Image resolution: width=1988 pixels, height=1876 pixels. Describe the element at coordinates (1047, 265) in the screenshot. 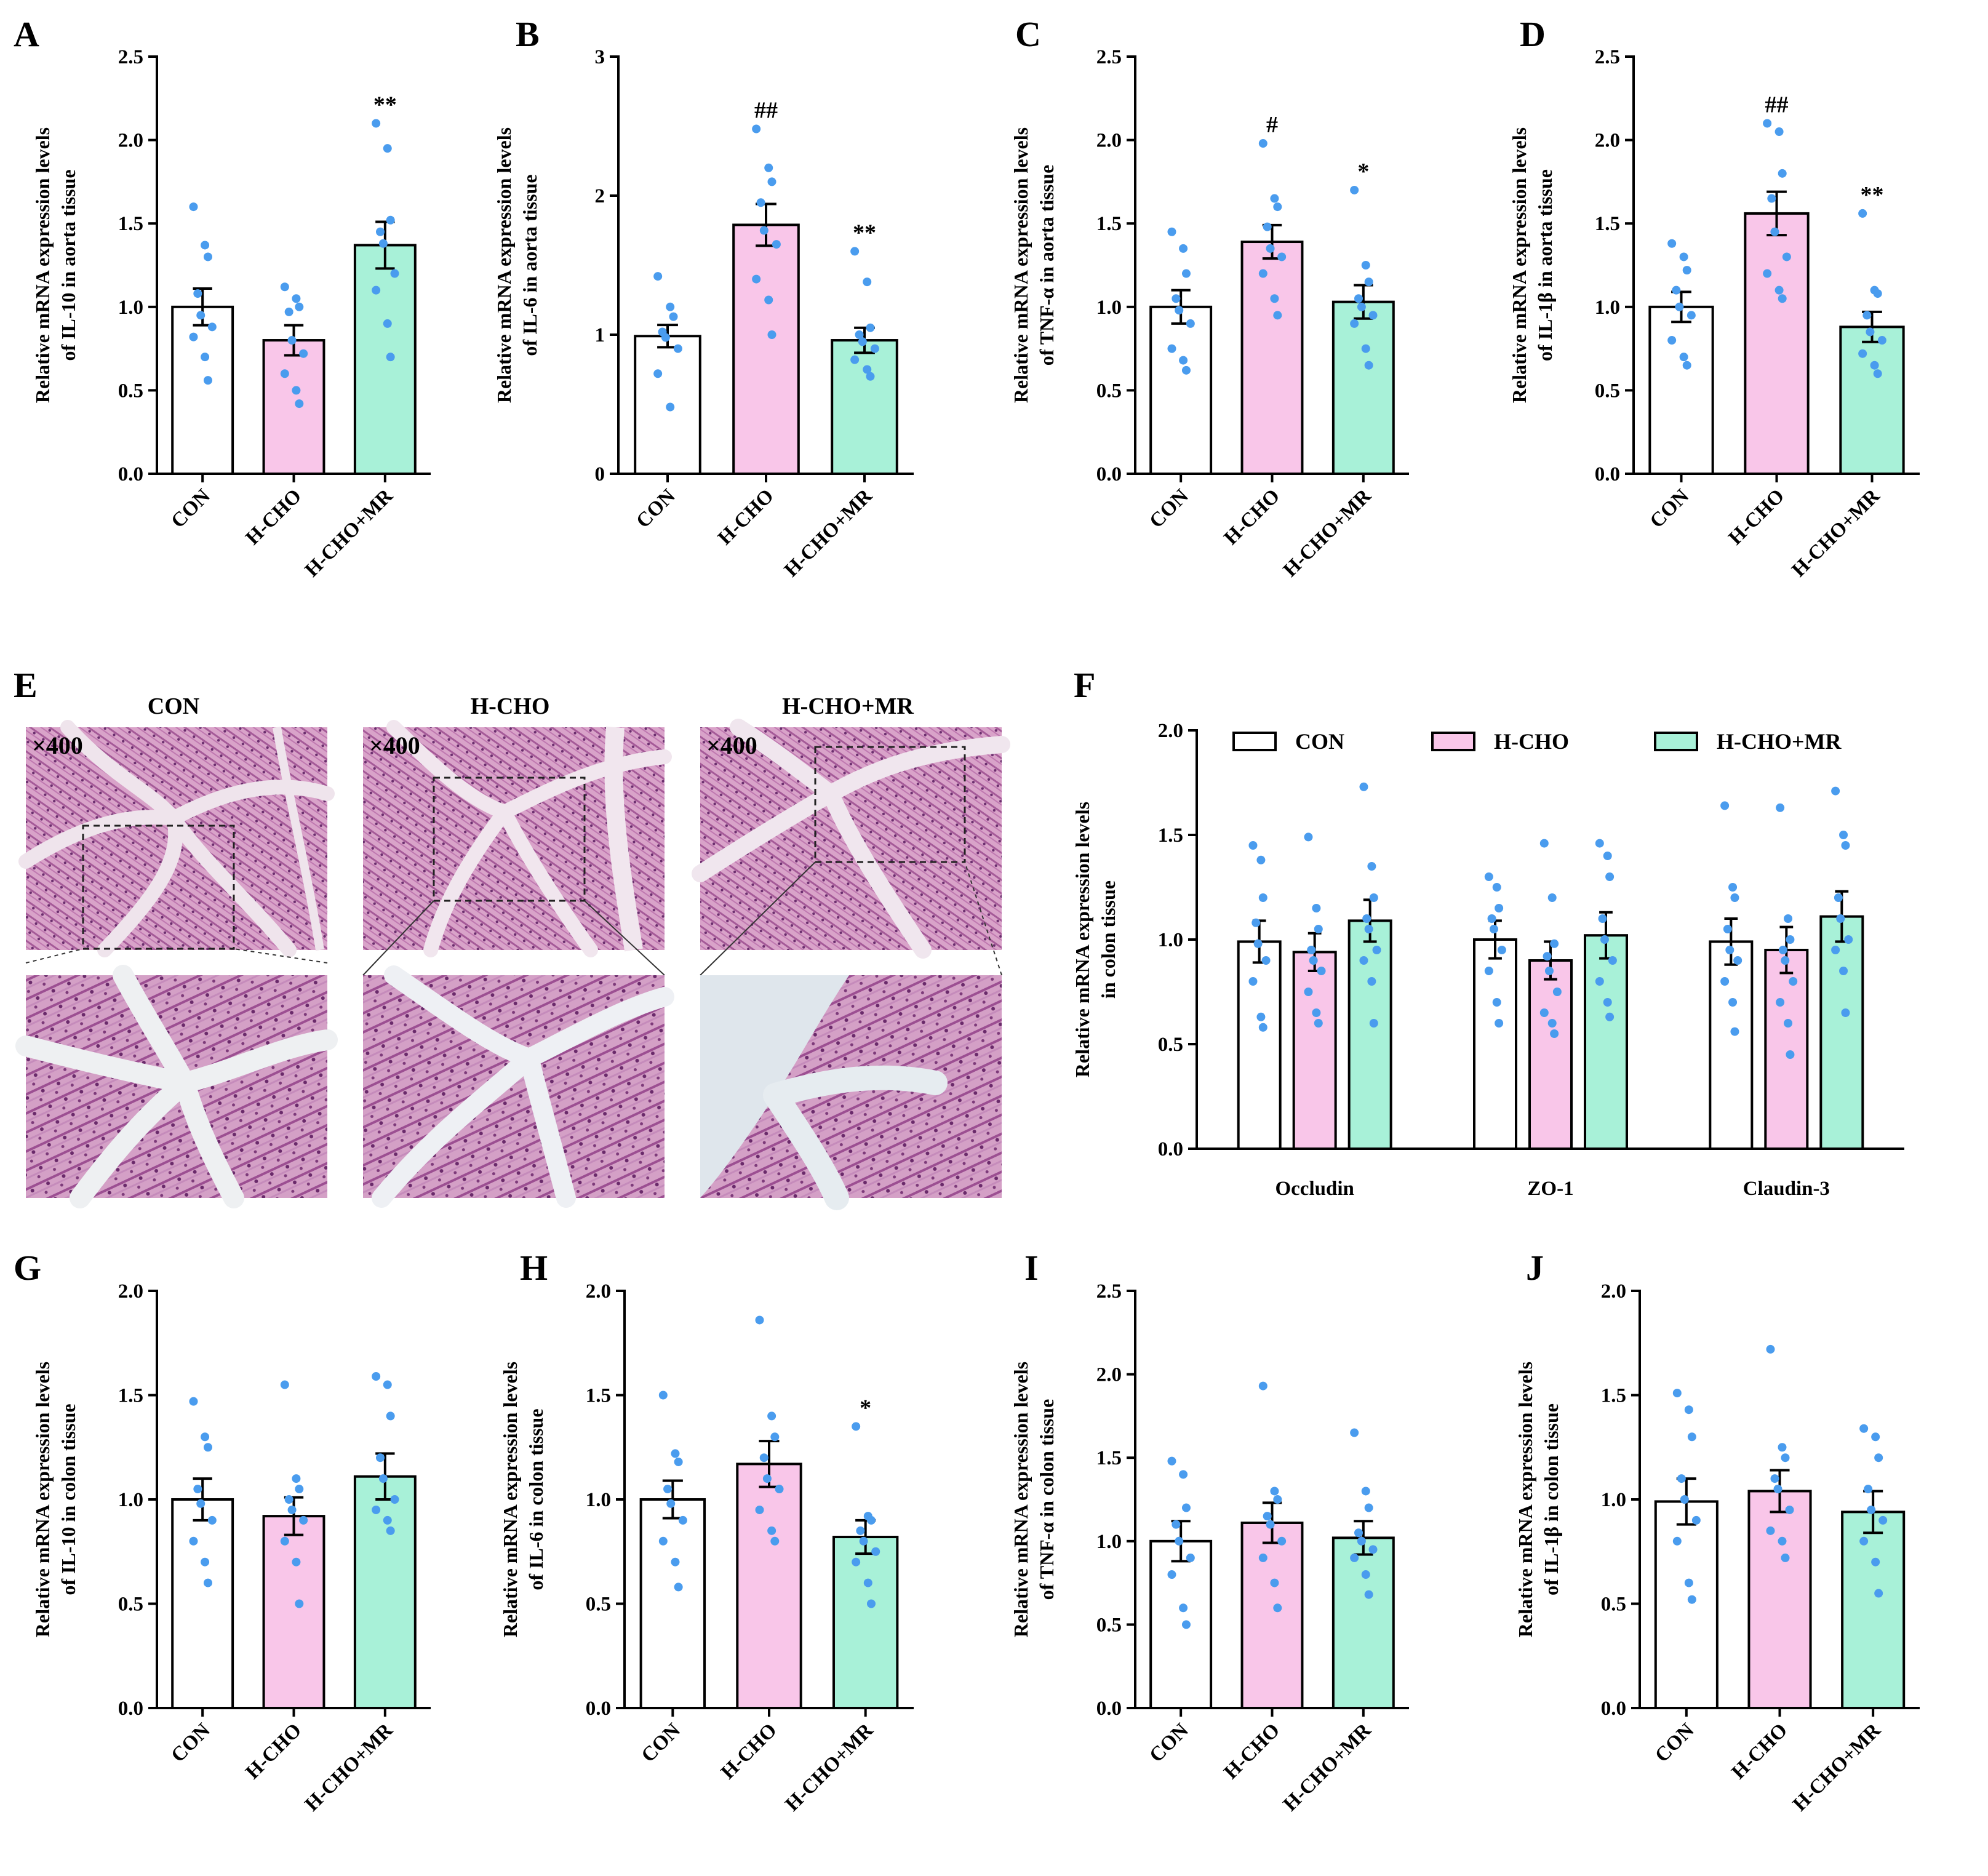

I see `y-axis-label-line-2: of TNF-α in aorta tissue` at that location.